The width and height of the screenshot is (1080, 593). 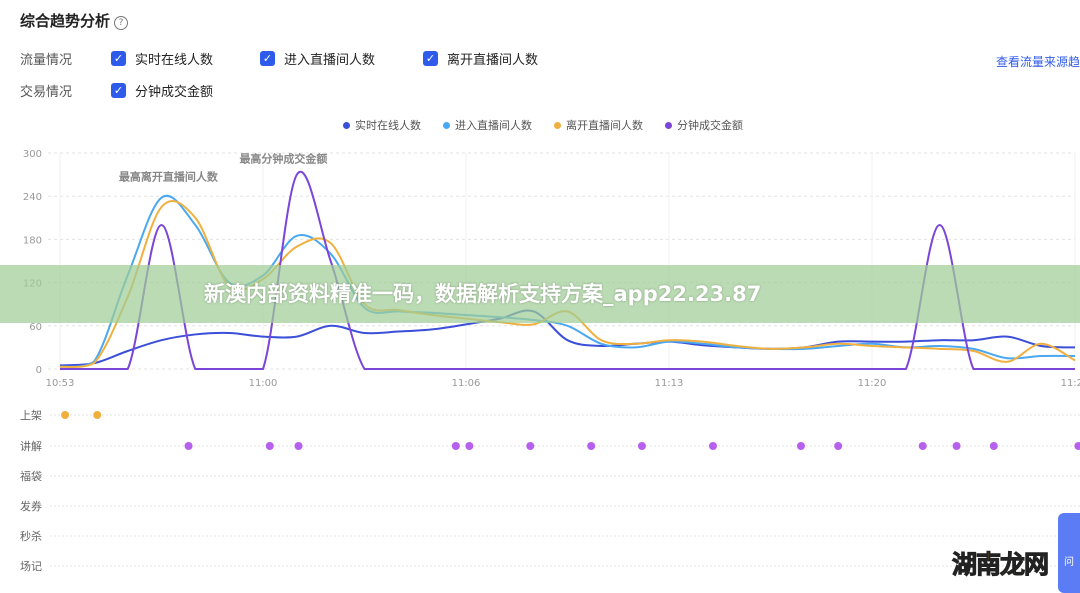 What do you see at coordinates (466, 383) in the screenshot?
I see `x-tick-label: 11:06` at bounding box center [466, 383].